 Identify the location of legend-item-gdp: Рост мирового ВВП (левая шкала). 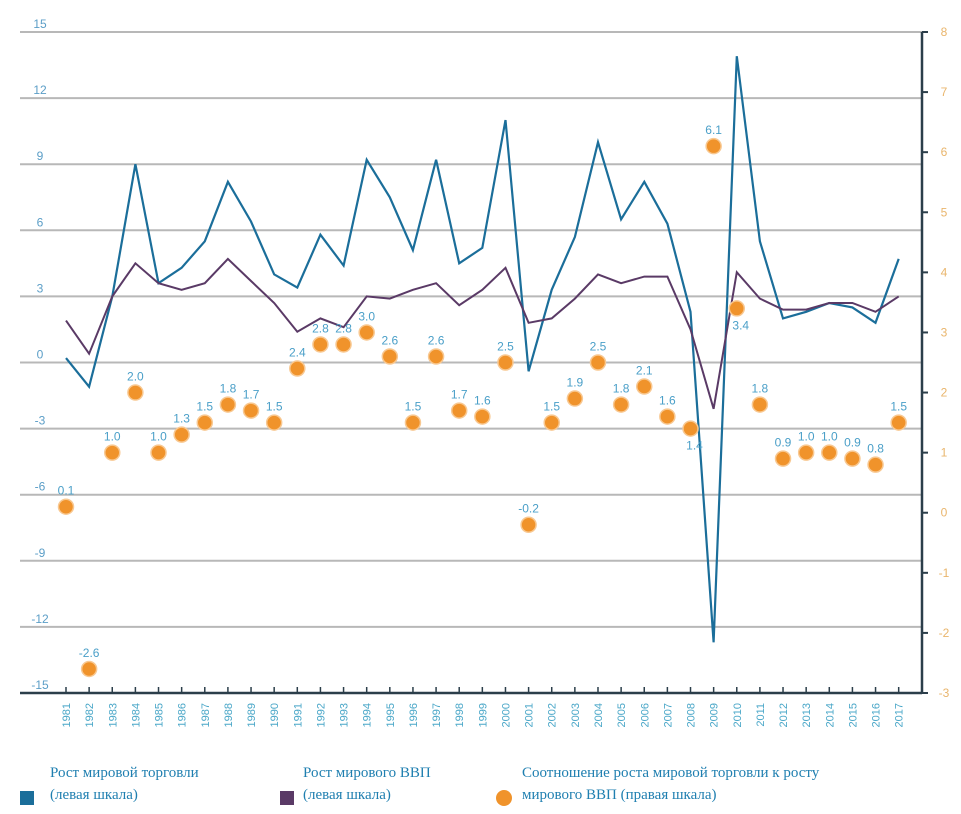
(367, 784).